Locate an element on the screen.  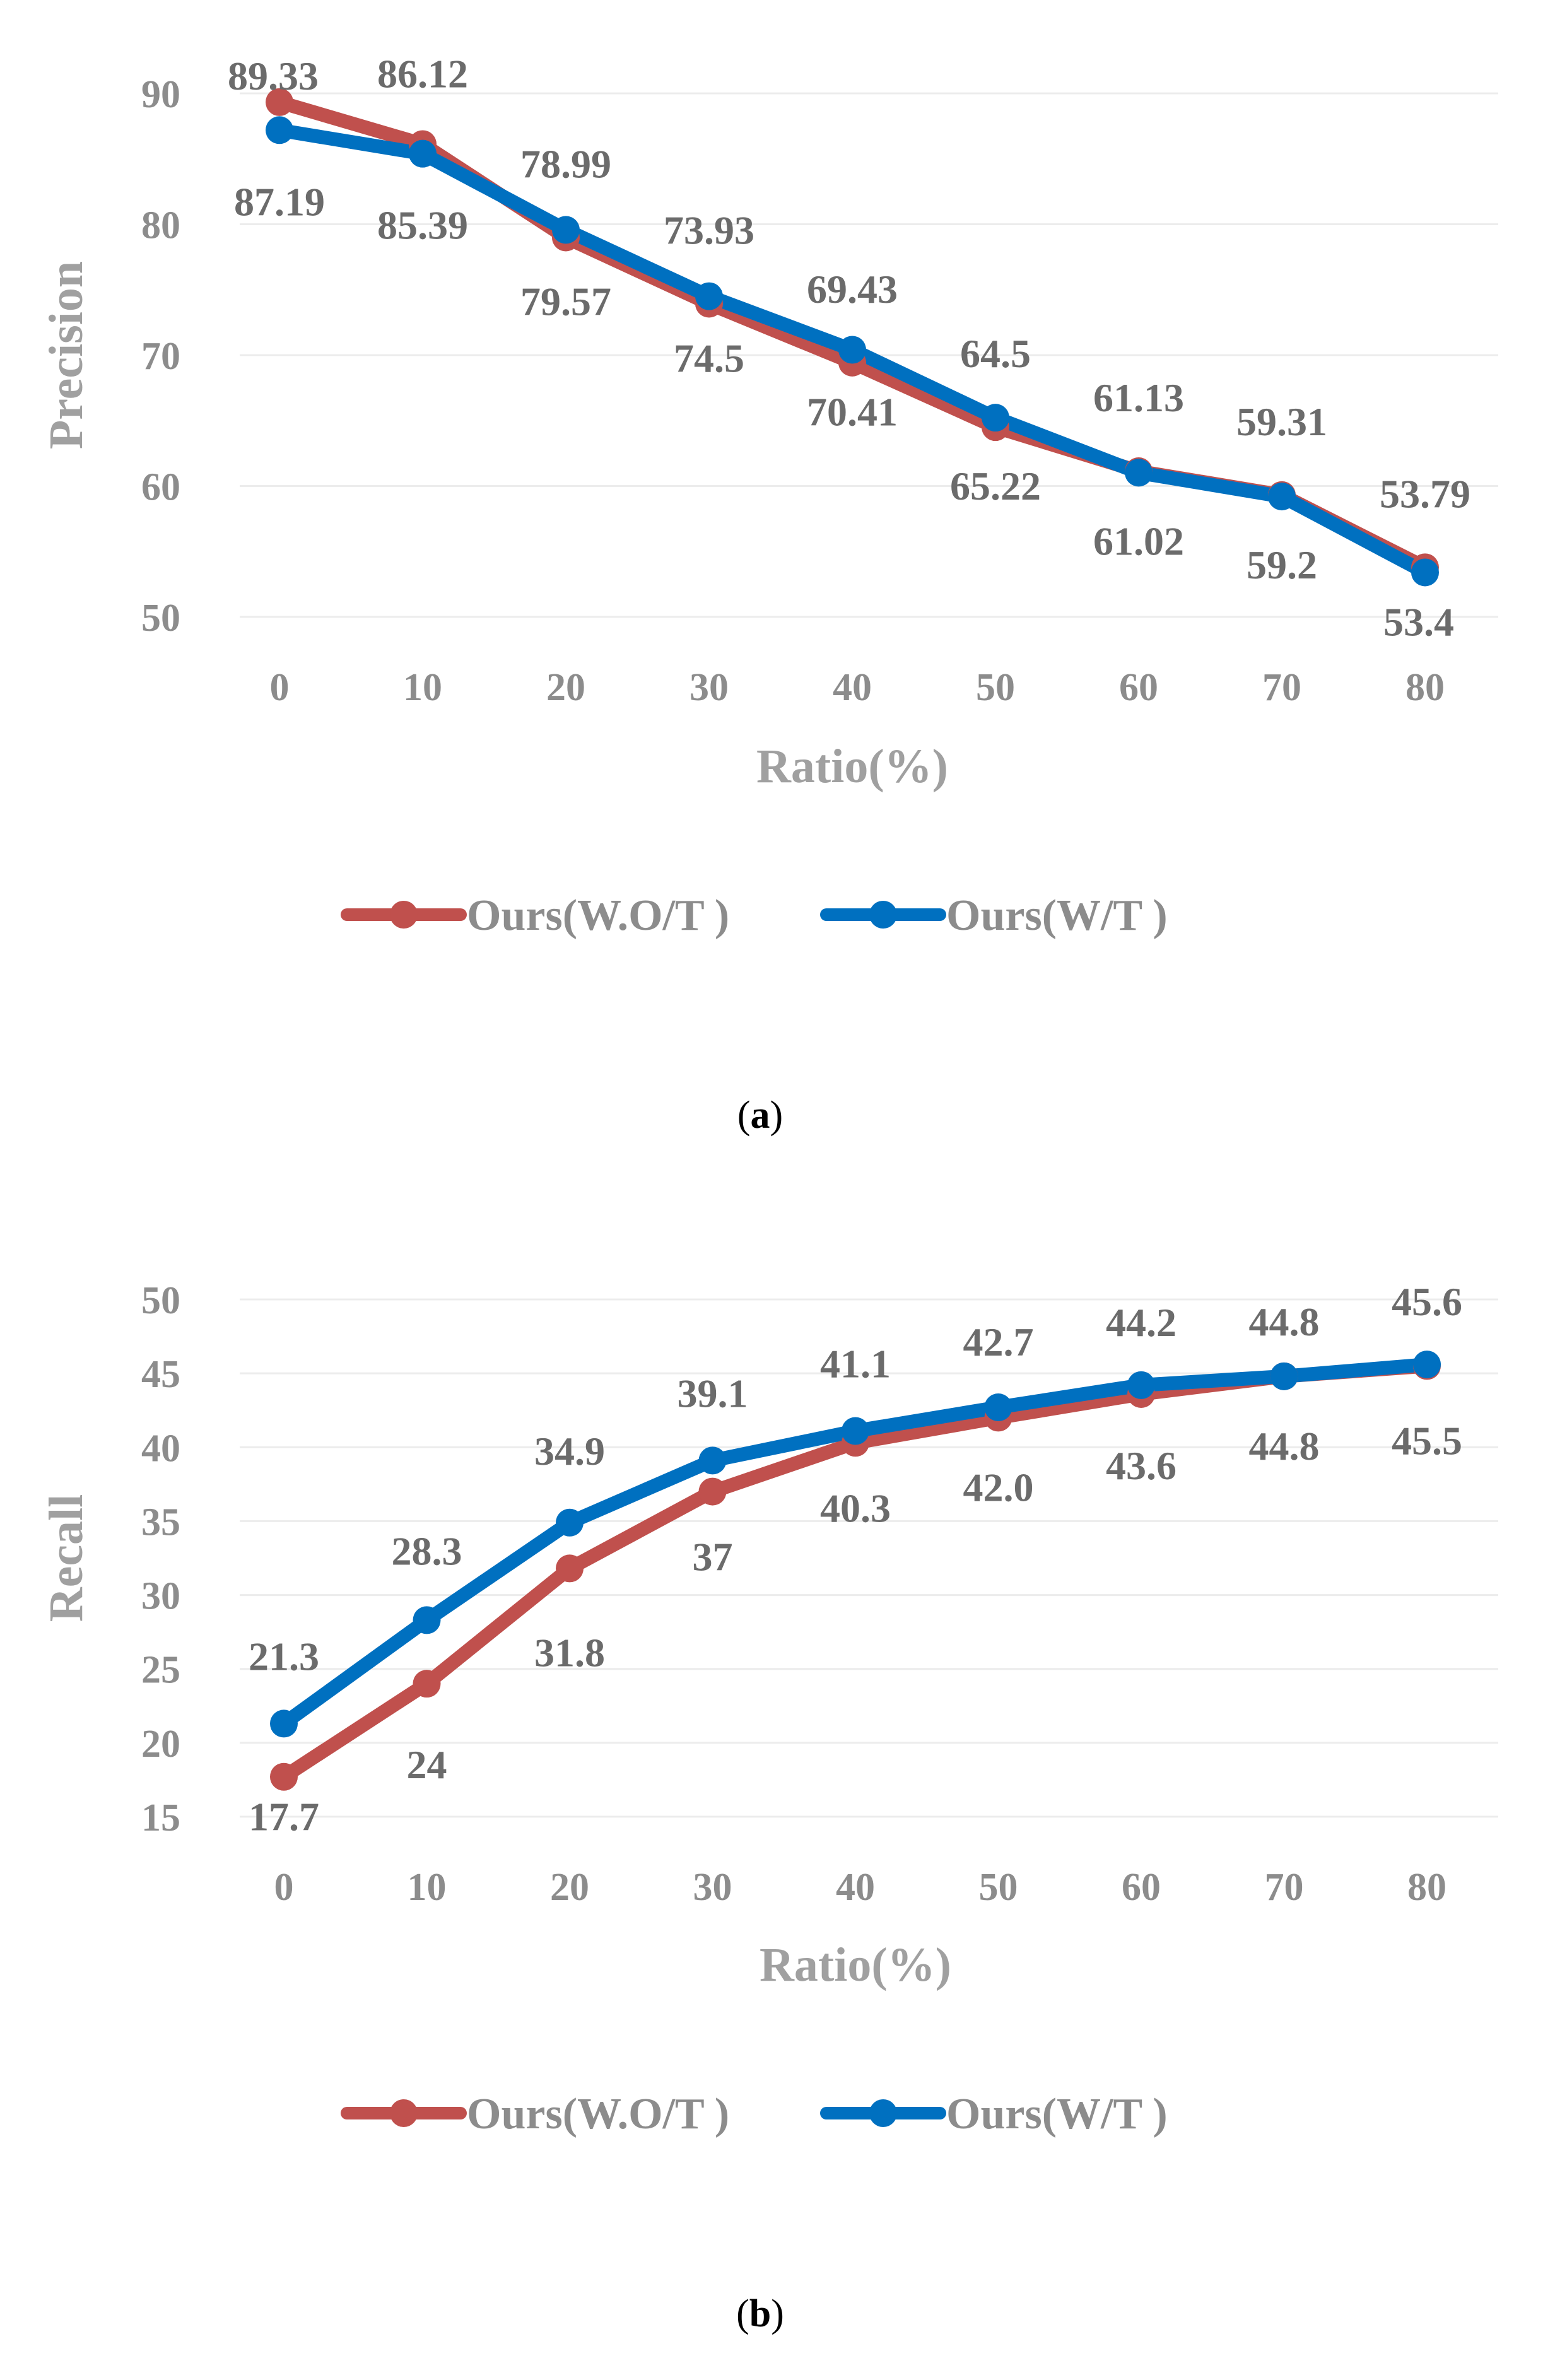
data-label-w: 28.3 is located at coordinates (427, 1550).